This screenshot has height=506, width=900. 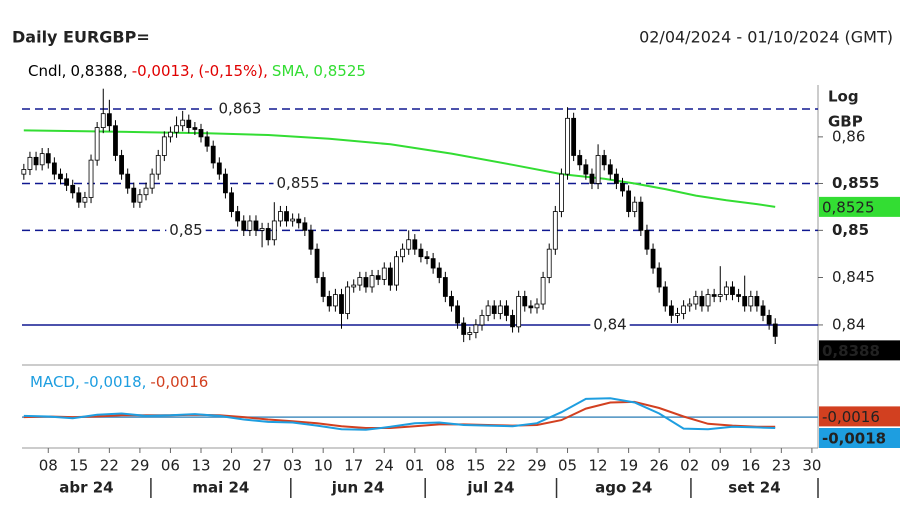 I want to click on x-tick-label: 06, so click(x=170, y=466).